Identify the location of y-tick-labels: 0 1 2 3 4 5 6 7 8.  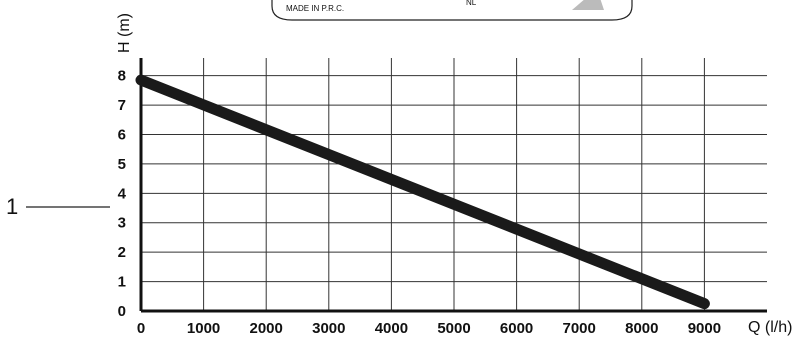
(122, 194).